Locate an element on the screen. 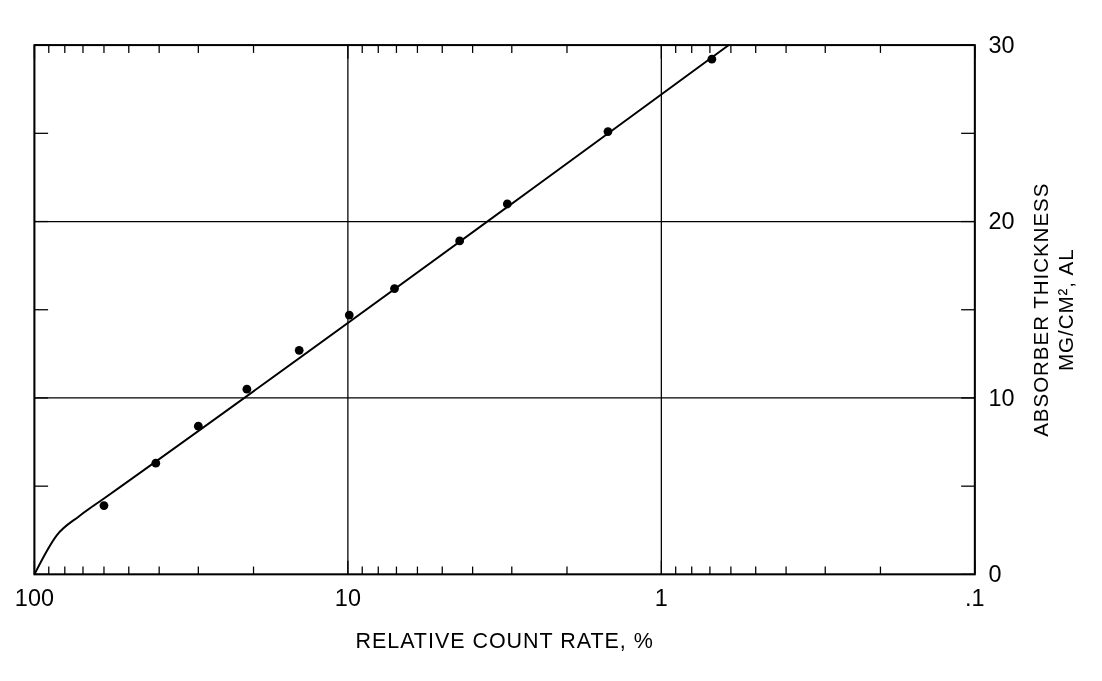 Image resolution: width=1102 pixels, height=681 pixels. y-axis-title: ABSORBER THICKNESS MG/CM², AL is located at coordinates (1053, 309).